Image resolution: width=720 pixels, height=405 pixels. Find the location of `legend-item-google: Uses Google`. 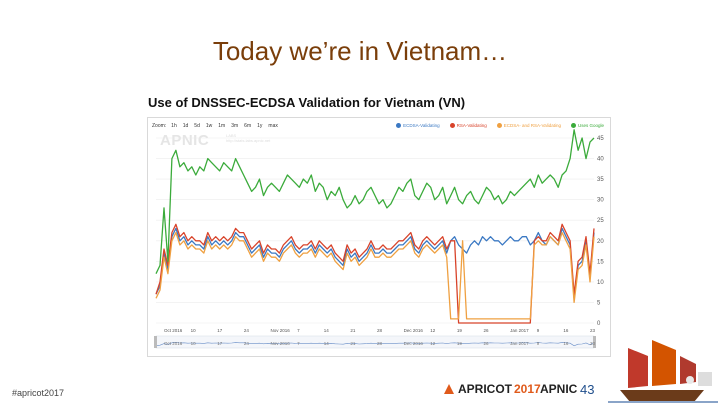

legend-item-google: Uses Google is located at coordinates (587, 125).